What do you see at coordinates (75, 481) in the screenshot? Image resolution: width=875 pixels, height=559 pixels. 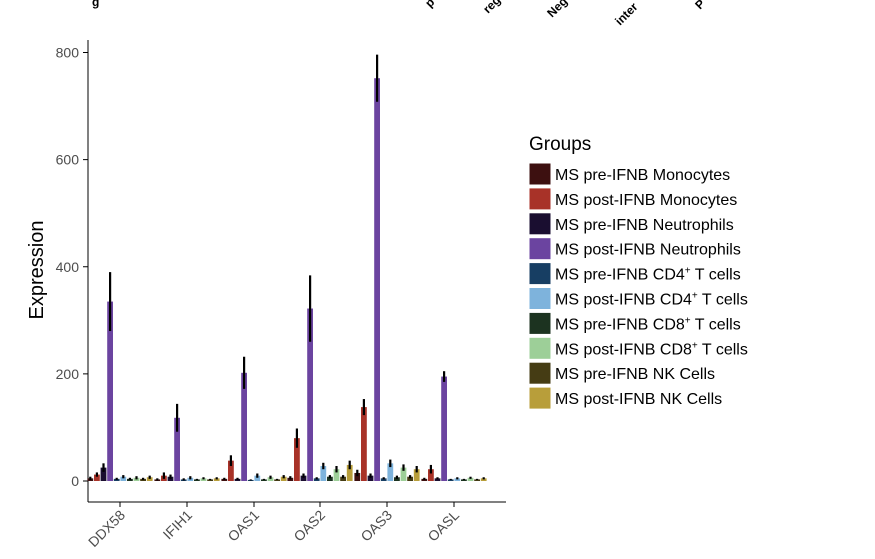 I see `y-tick-label: 0` at bounding box center [75, 481].